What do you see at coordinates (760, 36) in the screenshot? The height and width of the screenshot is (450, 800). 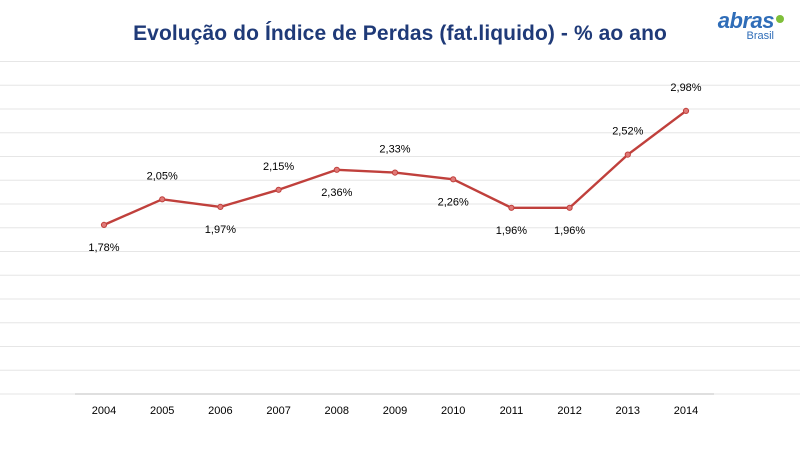 I see `logo-subtitle: Brasil` at bounding box center [760, 36].